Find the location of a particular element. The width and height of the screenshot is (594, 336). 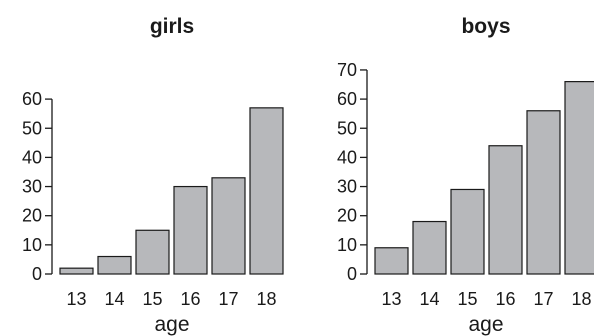

chart-1-y-tick-label-70: 70 is located at coordinates (347, 70).